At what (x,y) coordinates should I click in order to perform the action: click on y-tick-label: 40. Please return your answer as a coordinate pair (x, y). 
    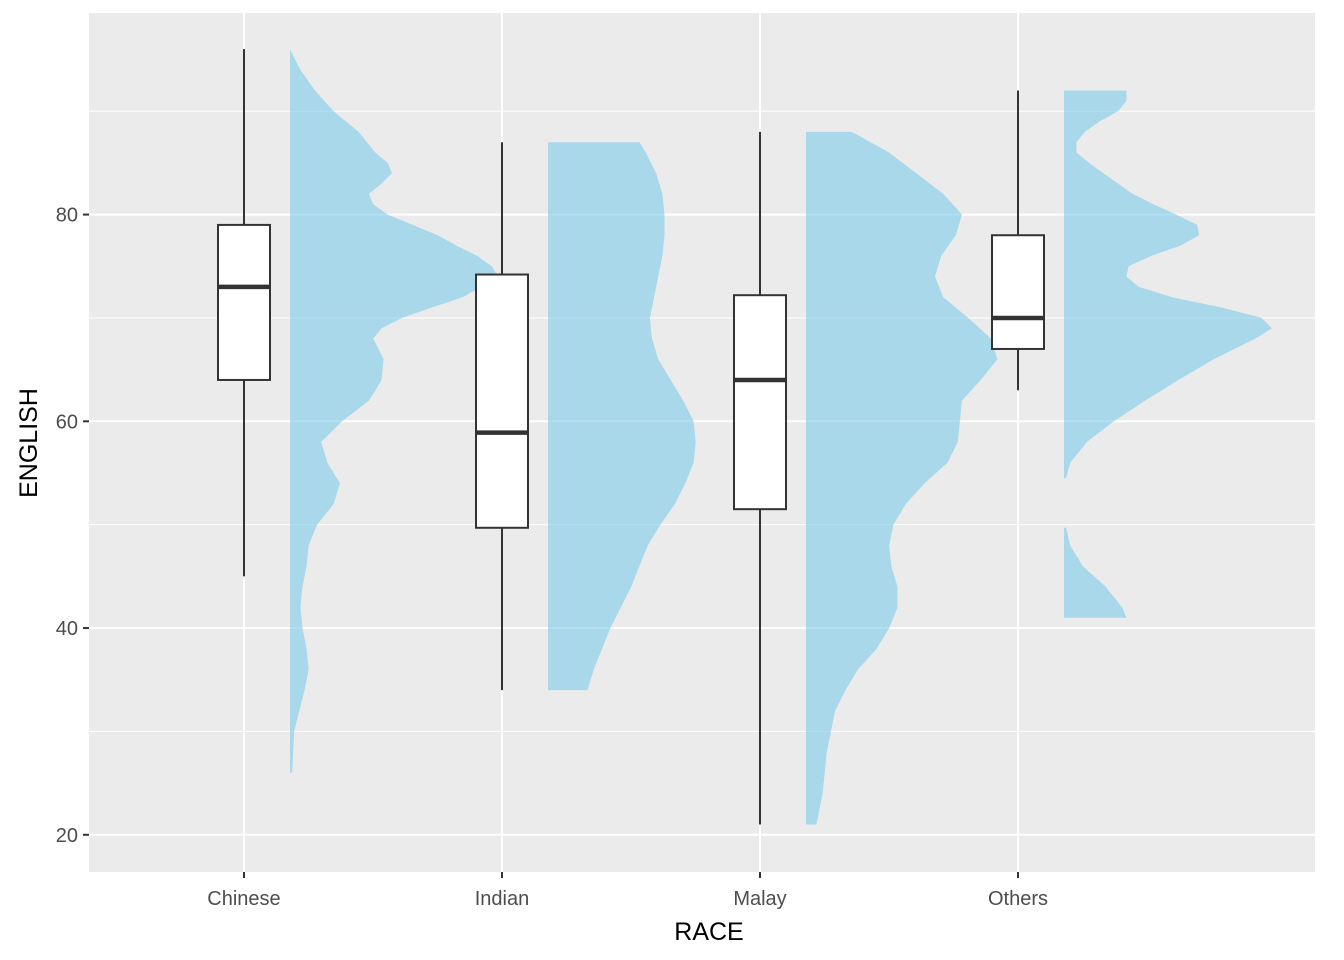
    Looking at the image, I should click on (67, 629).